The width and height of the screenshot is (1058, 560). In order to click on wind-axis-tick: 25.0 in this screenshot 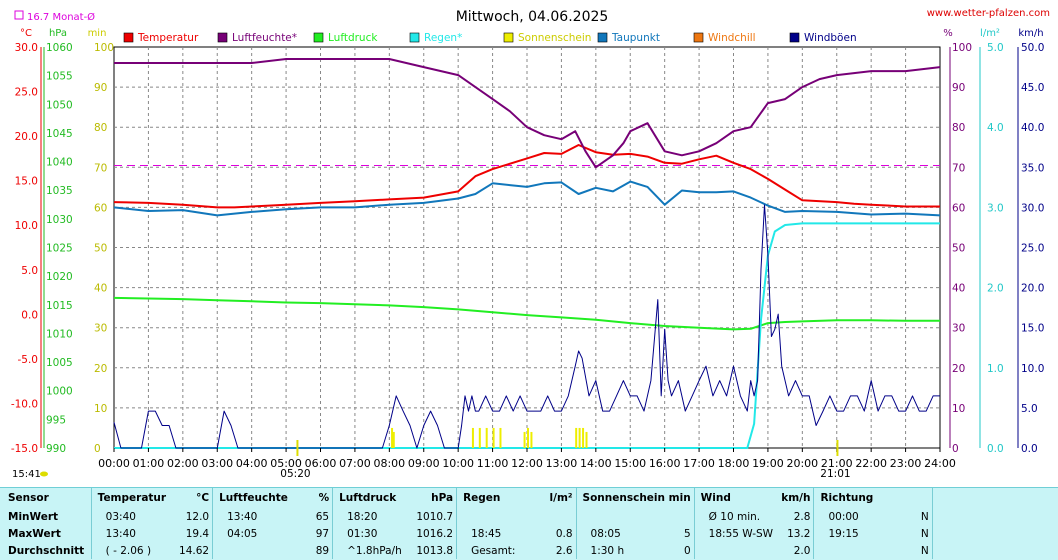, I will do `click(1032, 249)`.